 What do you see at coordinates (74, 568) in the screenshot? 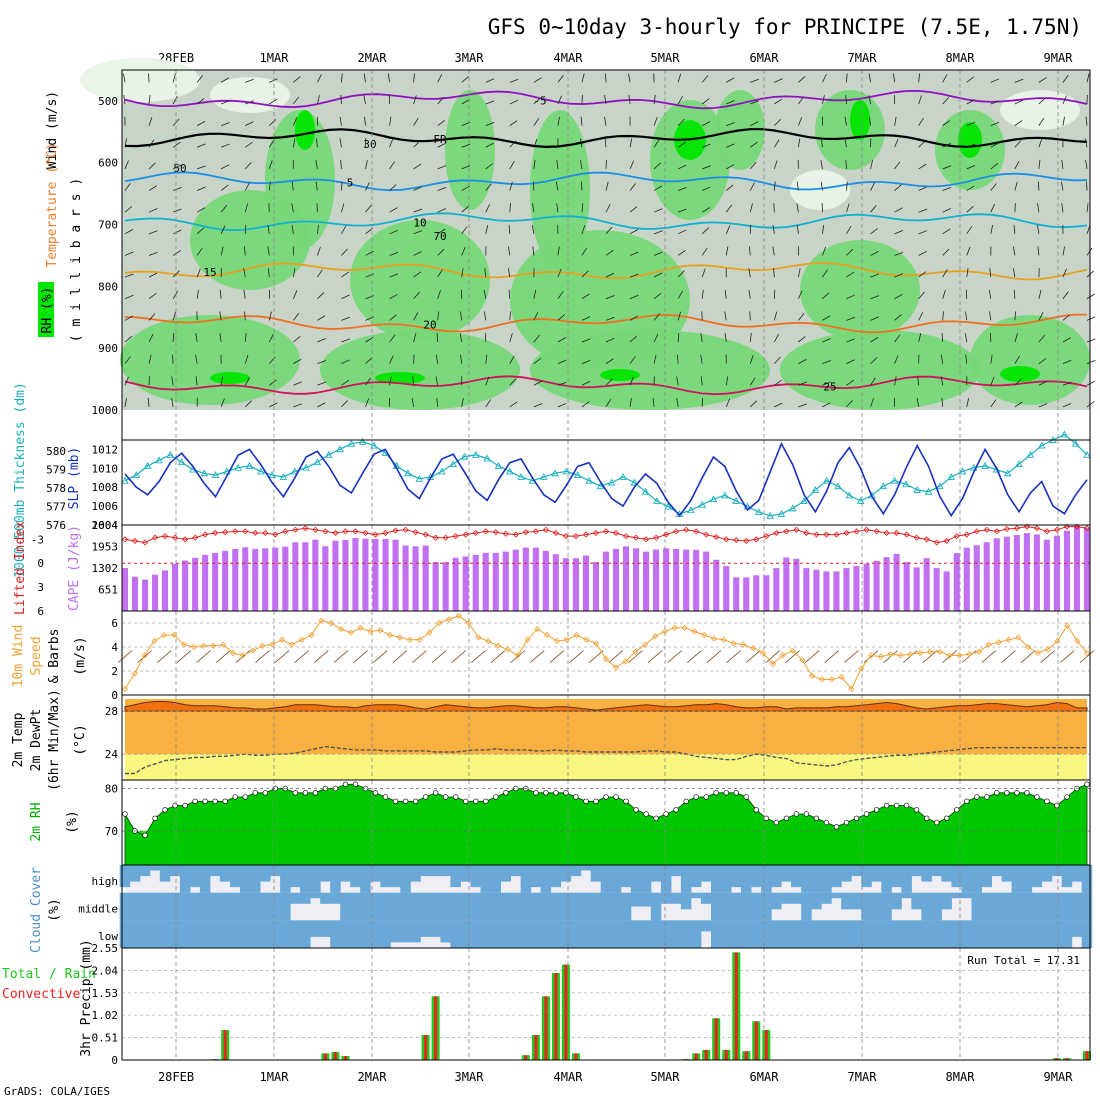
I see `cape-label: CAPE (J/kg)` at bounding box center [74, 568].